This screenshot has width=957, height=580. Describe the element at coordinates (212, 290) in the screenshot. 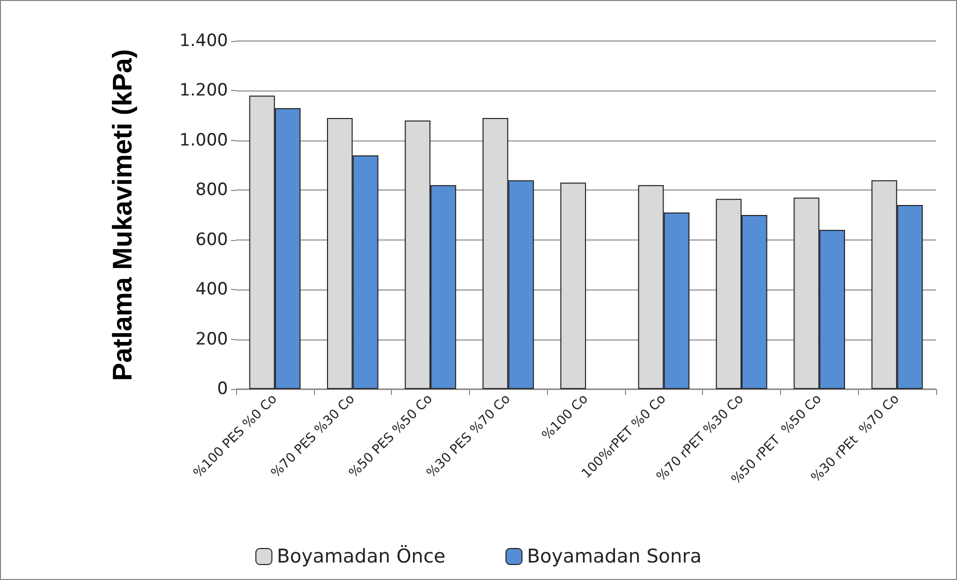

I see `y-tick-label: 400` at that location.